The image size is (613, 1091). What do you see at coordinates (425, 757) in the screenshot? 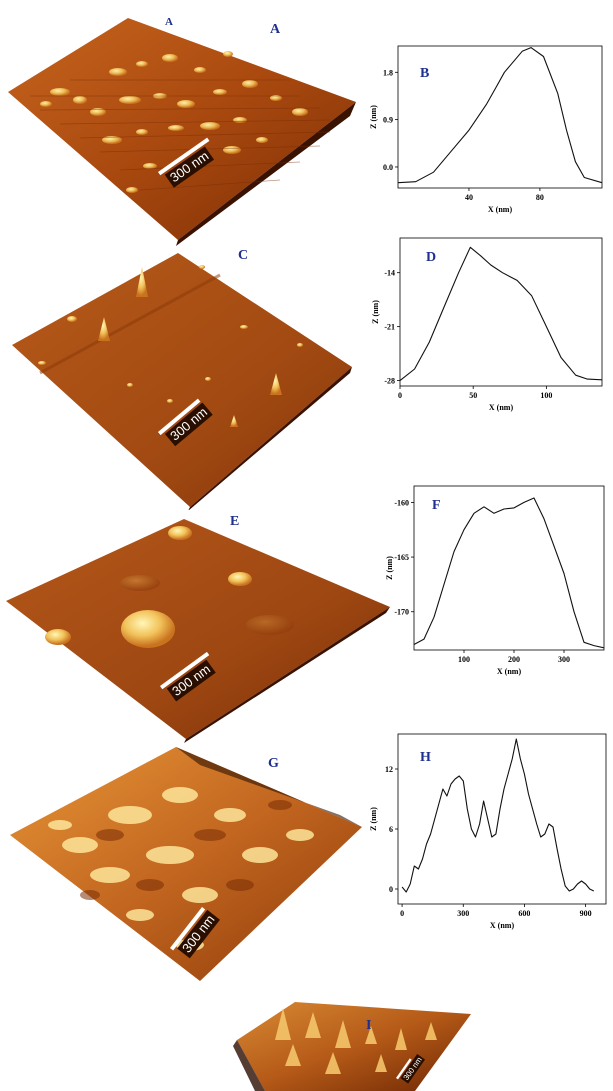
I see `panel-letter-h: H` at bounding box center [425, 757].